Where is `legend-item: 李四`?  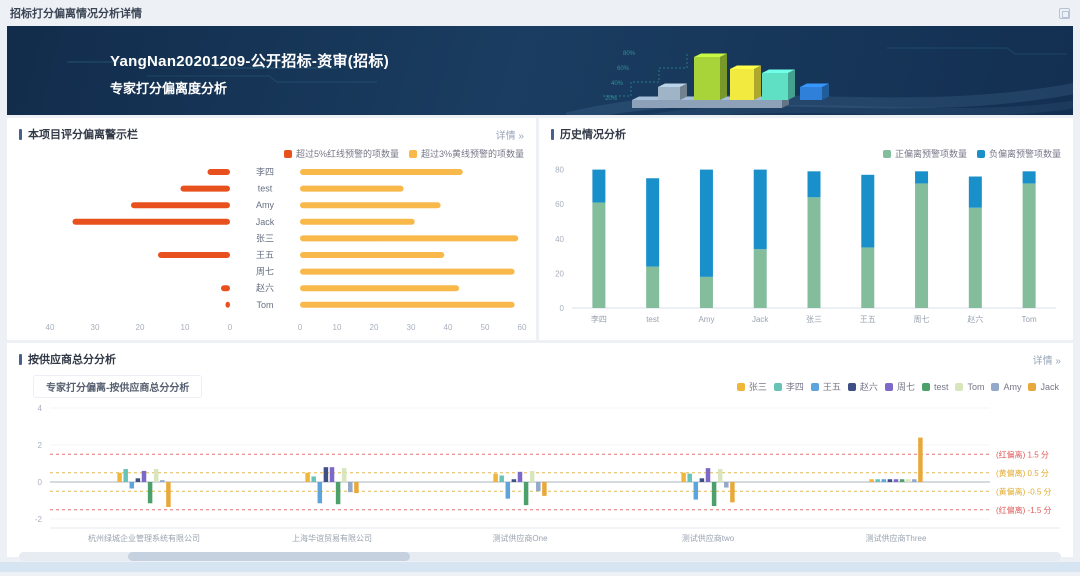
legend-item: 李四 is located at coordinates (788, 386).